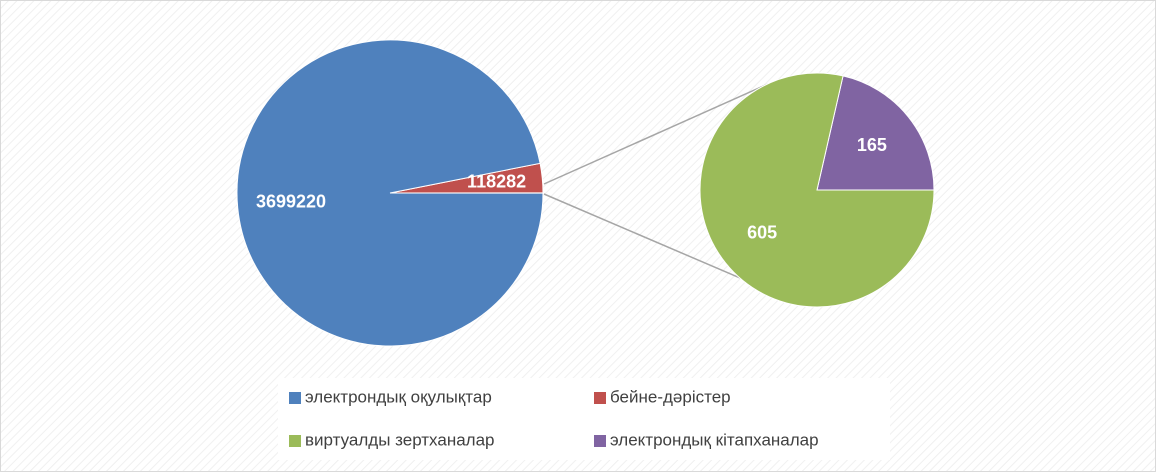 The height and width of the screenshot is (472, 1156). I want to click on legend-label: электрондық кітапханалар, so click(714, 439).